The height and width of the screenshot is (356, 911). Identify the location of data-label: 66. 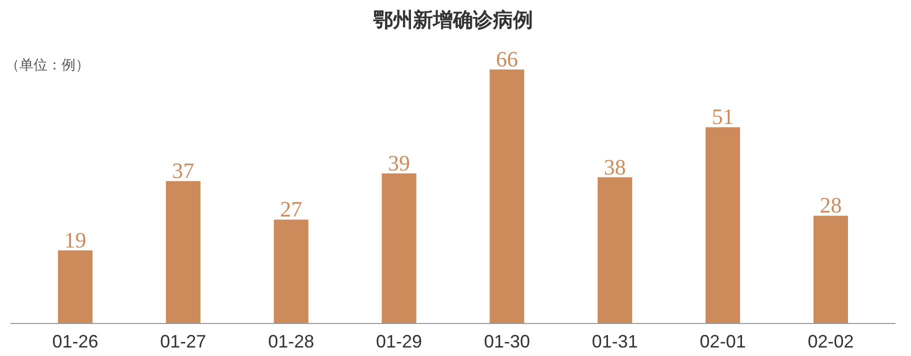
(507, 59).